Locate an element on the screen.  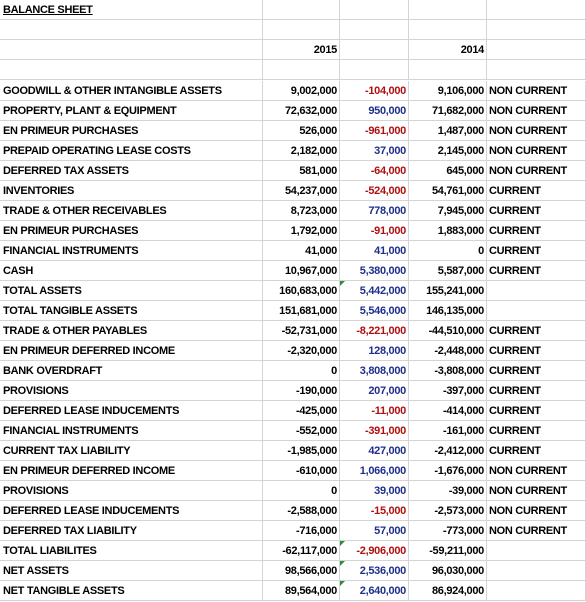
change-value: 778,000 is located at coordinates (374, 211).